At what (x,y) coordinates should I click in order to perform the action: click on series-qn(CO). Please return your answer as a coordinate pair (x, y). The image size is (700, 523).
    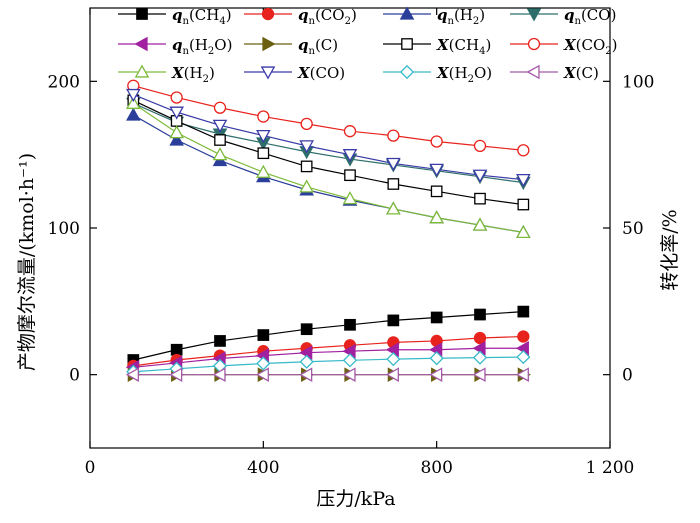
    Looking at the image, I should click on (328, 144).